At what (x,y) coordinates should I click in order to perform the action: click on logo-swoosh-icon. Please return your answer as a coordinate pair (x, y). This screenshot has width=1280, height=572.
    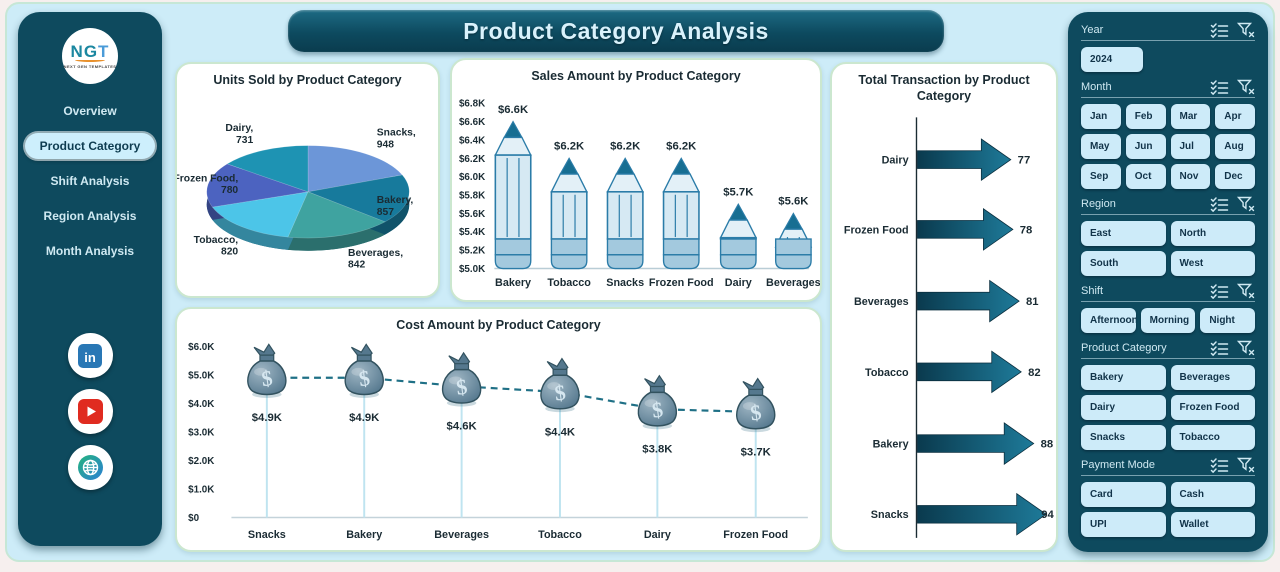
    Looking at the image, I should click on (90, 60).